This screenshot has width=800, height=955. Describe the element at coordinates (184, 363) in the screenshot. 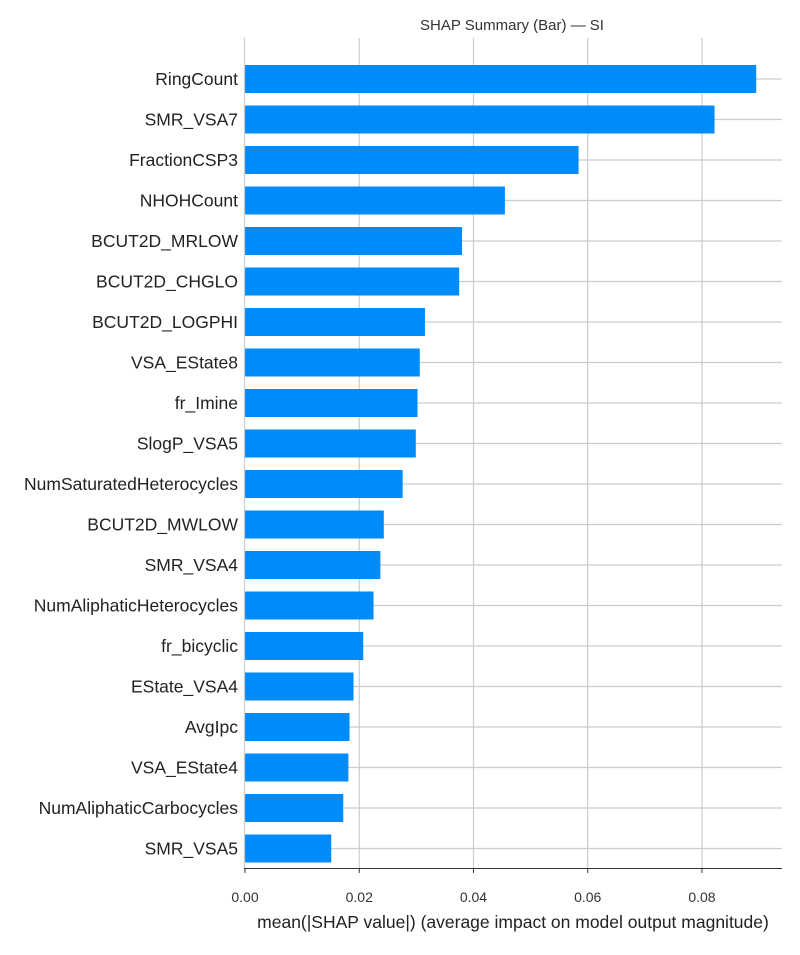

I see `category-label: VSA_EState8` at that location.